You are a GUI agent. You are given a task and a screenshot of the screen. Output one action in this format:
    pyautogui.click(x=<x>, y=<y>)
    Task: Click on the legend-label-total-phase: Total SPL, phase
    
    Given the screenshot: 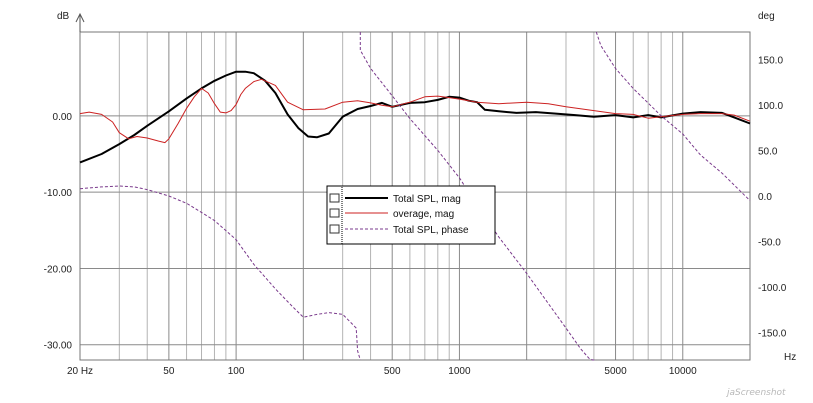 What is the action you would take?
    pyautogui.click(x=431, y=230)
    